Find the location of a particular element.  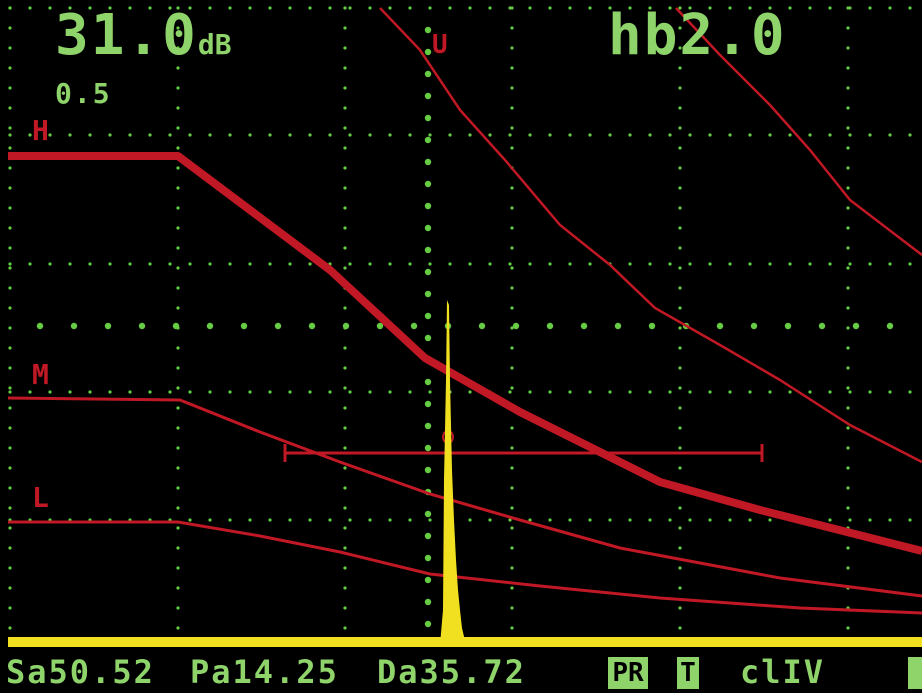

sa-readout: Sa50.52 is located at coordinates (80, 672).